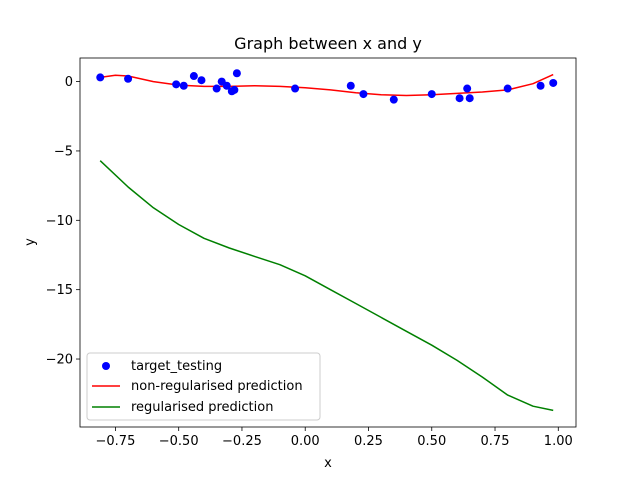 The height and width of the screenshot is (480, 640). I want to click on legend-marker-target-testing, so click(106, 366).